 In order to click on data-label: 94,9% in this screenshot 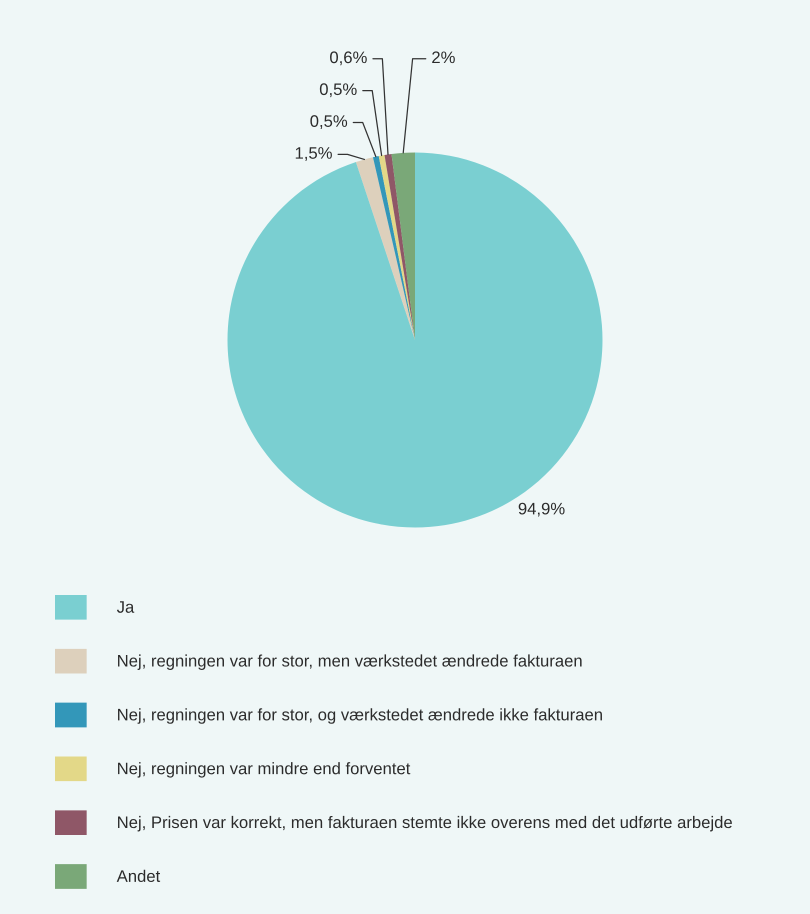, I will do `click(541, 509)`.